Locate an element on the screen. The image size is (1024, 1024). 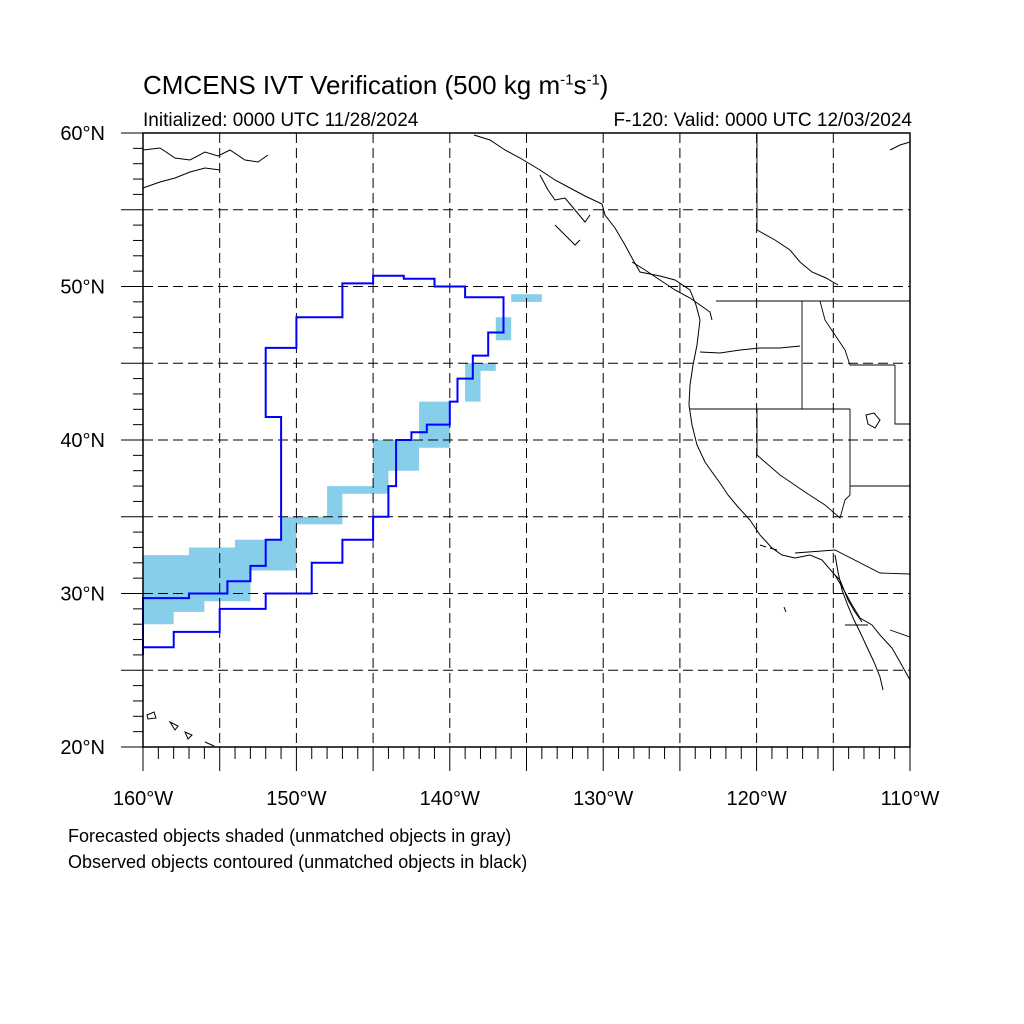
coastline-channel-islands is located at coordinates (773, 578).